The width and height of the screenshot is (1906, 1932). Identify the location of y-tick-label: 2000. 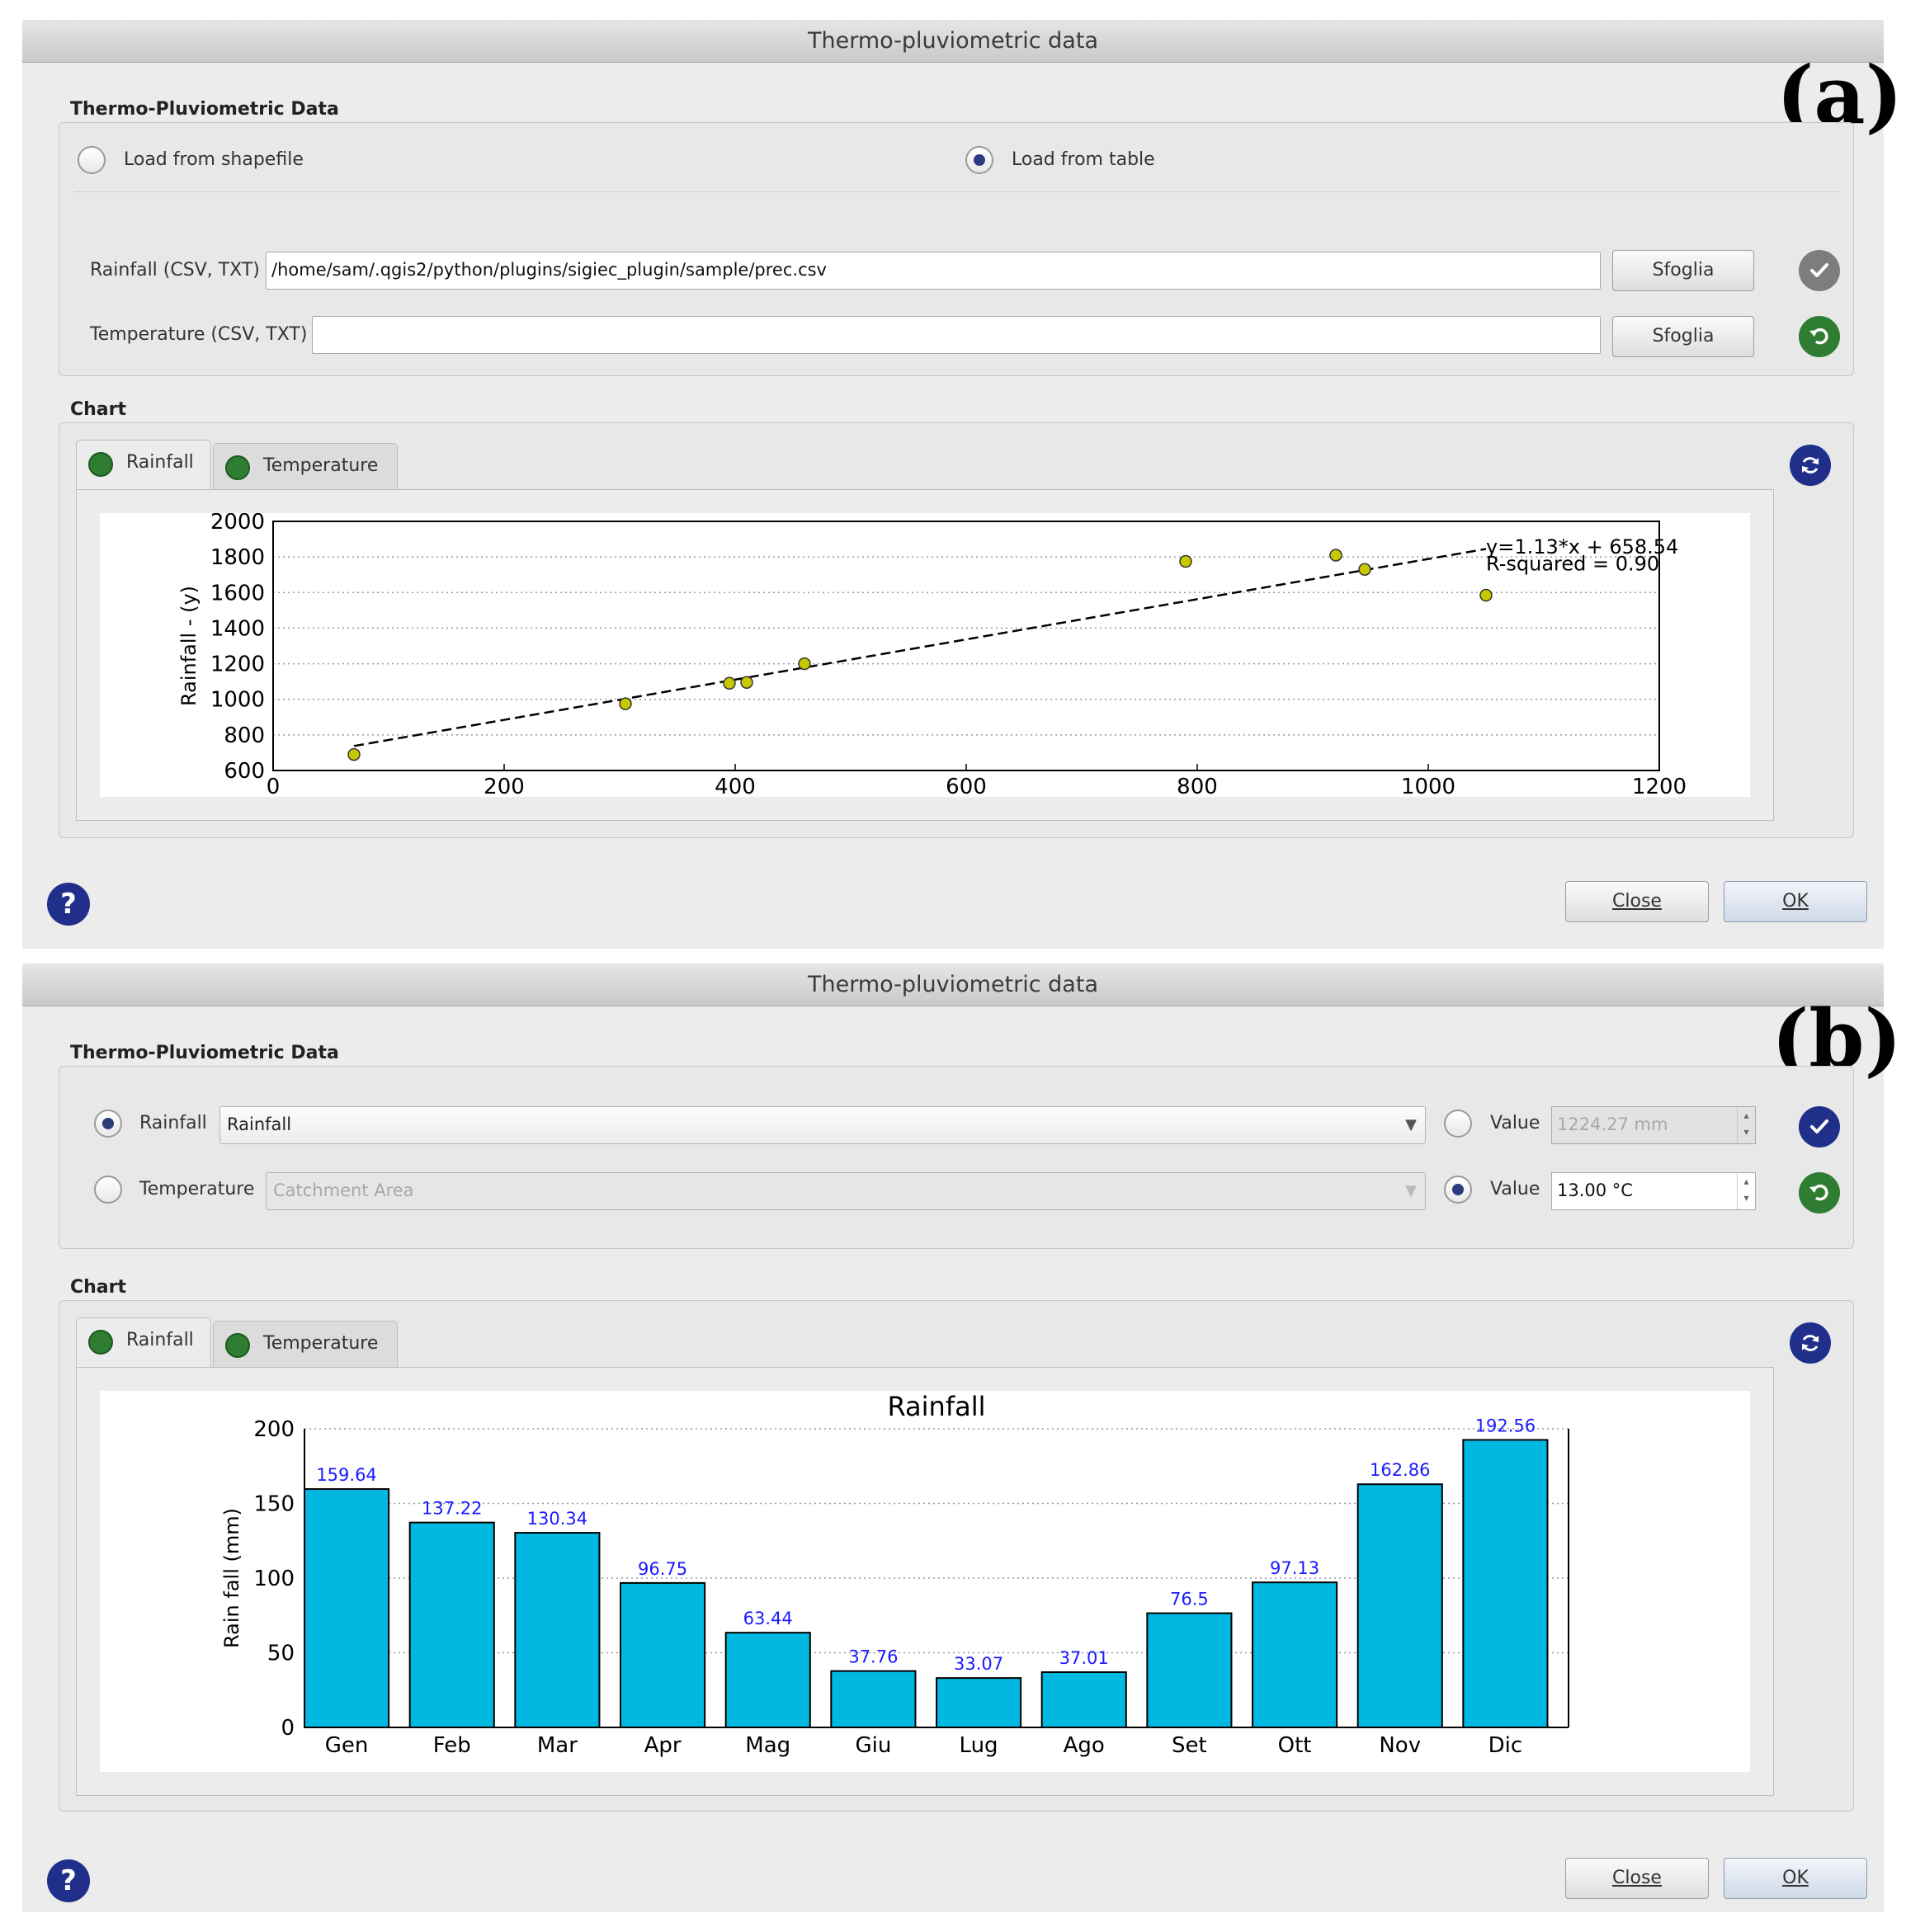
(237, 524).